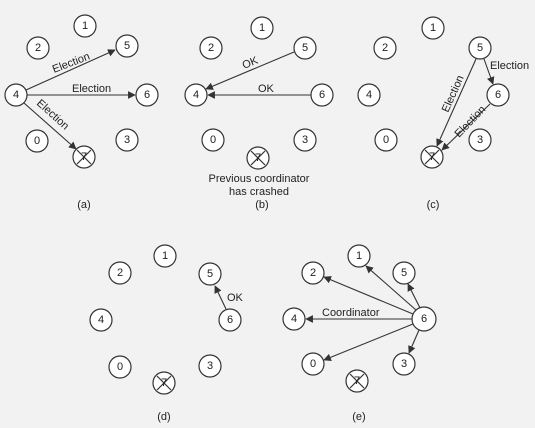 The image size is (535, 428). Describe the element at coordinates (433, 205) in the screenshot. I see `caption-c: (c)` at that location.